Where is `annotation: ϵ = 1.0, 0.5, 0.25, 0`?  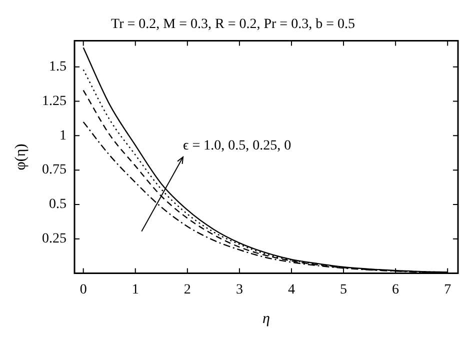 annotation: ϵ = 1.0, 0.5, 0.25, 0 is located at coordinates (237, 146).